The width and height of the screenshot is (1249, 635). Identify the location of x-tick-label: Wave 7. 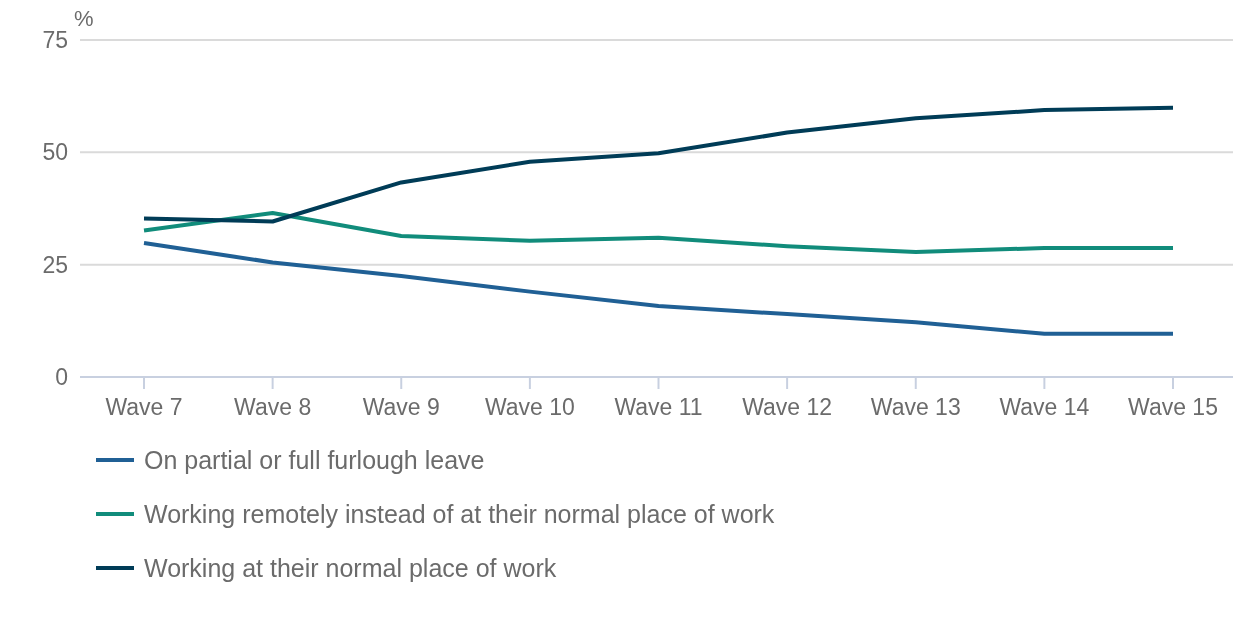
(144, 407).